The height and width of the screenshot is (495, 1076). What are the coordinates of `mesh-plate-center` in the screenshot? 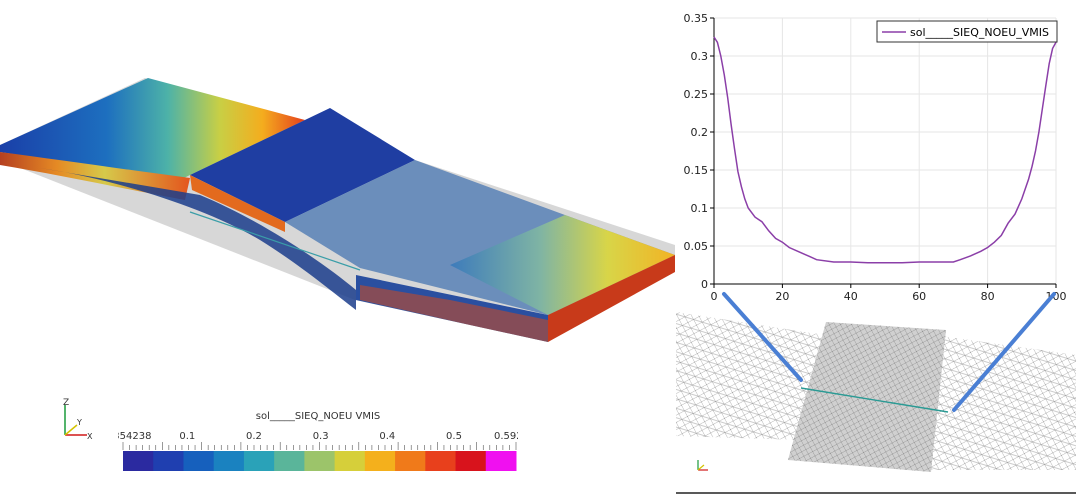 It's located at (867, 397).